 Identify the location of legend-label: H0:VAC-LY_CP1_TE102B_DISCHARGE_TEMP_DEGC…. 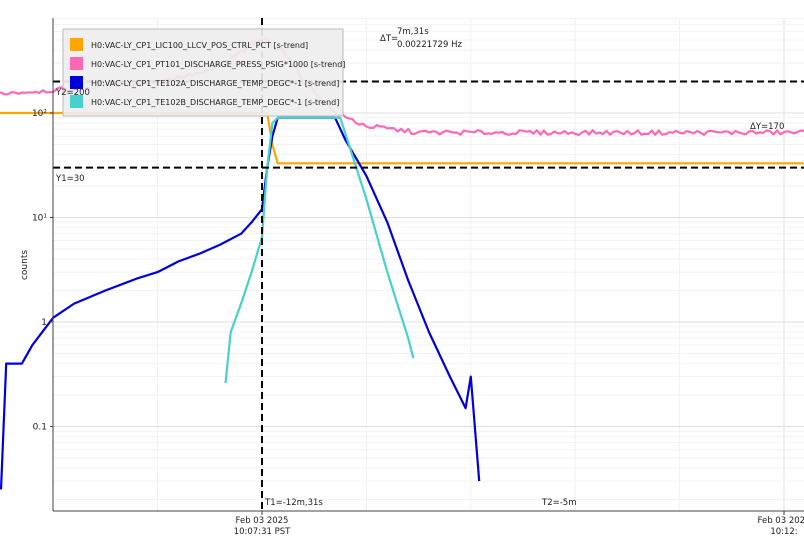
(215, 102).